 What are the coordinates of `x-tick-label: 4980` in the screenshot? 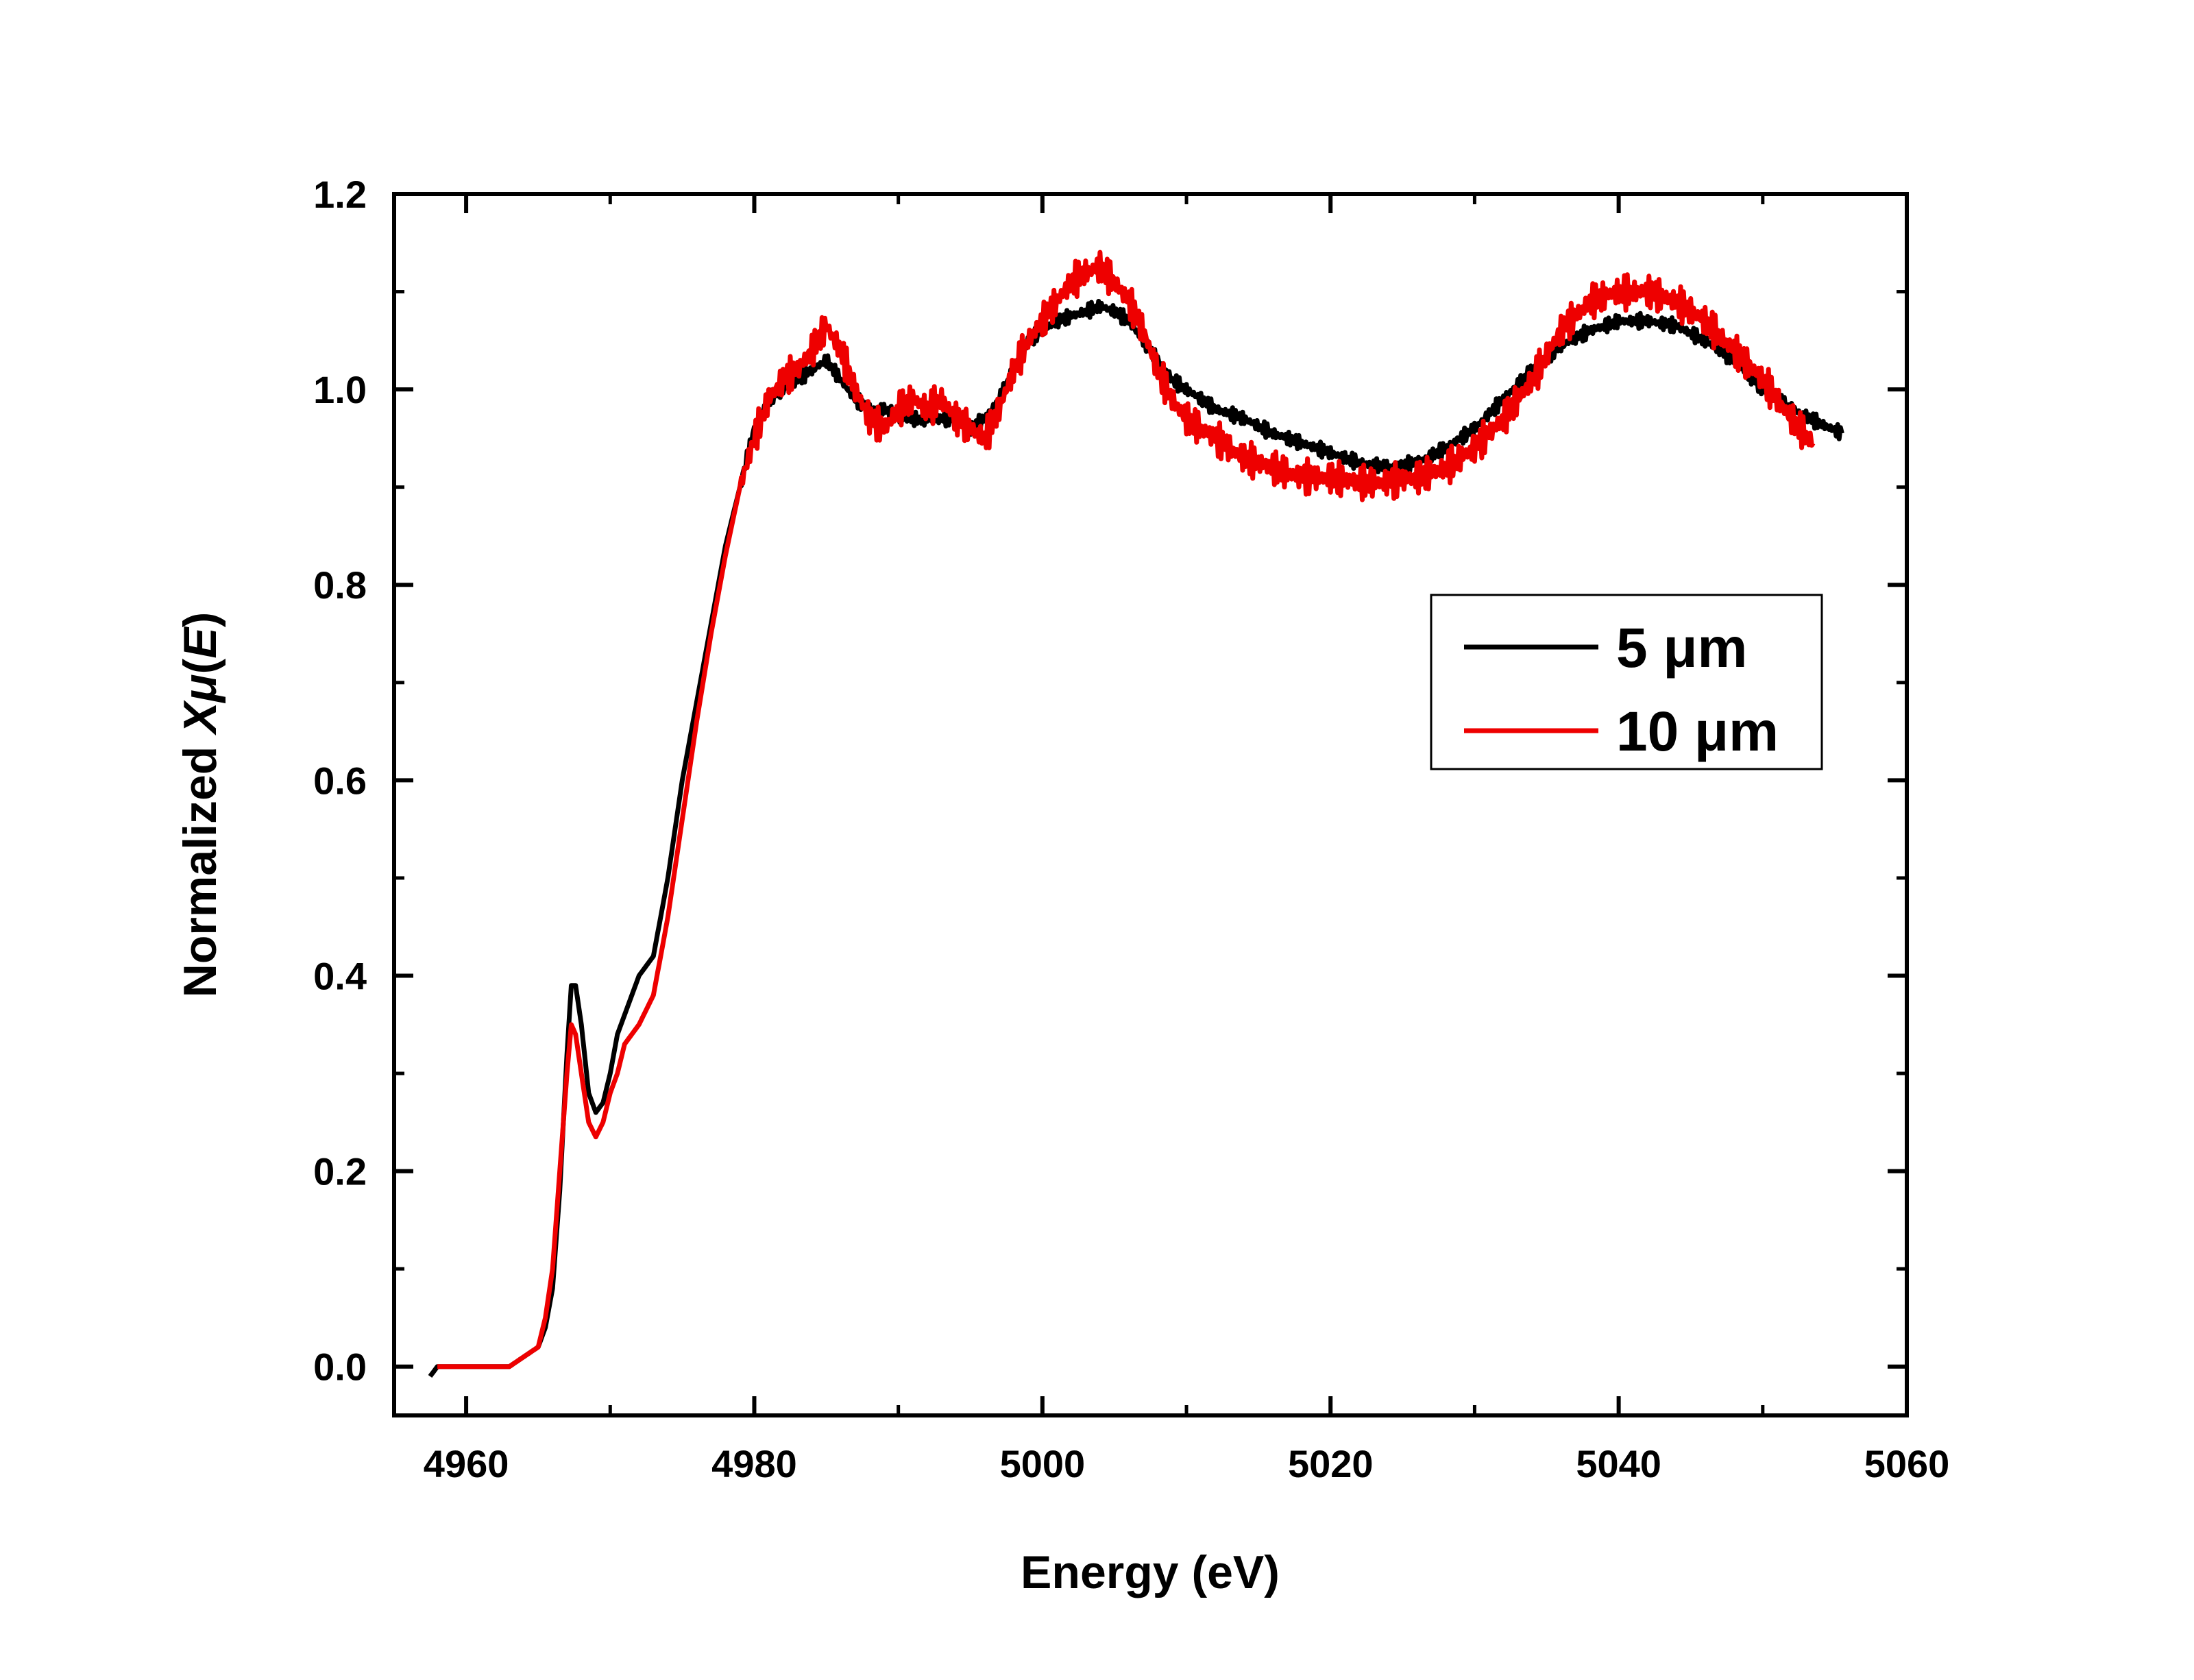 It's located at (754, 1463).